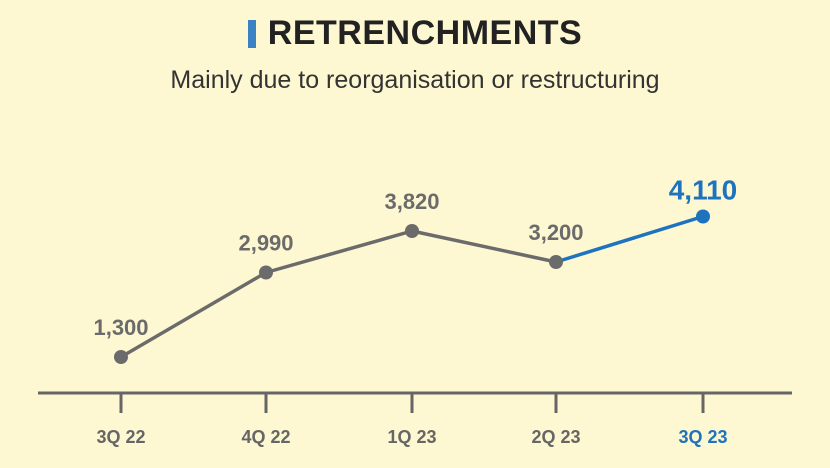 The image size is (830, 468). I want to click on data-label-2: 3,820, so click(411, 201).